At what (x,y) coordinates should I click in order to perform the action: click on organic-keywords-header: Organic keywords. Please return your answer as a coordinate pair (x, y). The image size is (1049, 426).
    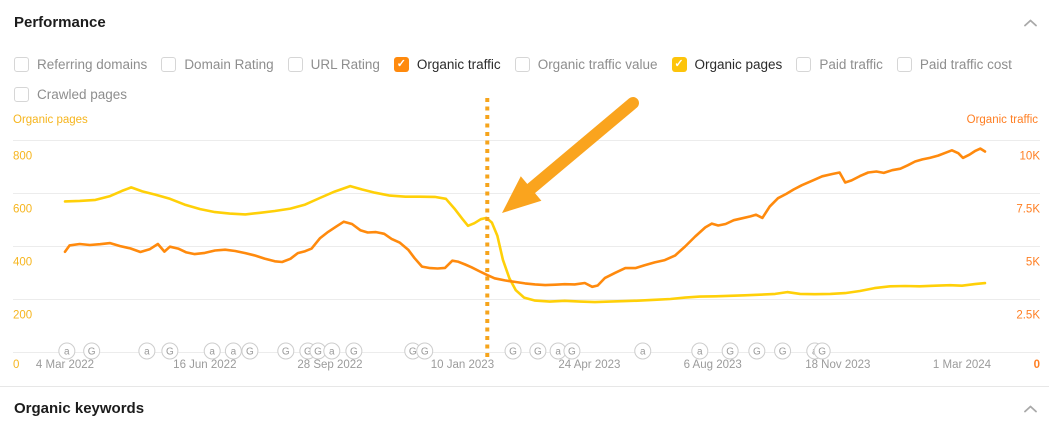
    Looking at the image, I should click on (526, 408).